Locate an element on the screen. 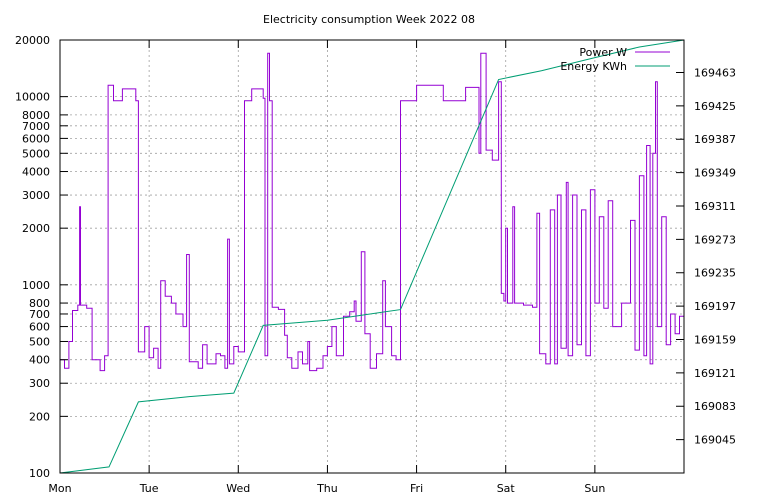 The width and height of the screenshot is (768, 500). y-left-tick-label: 5000 is located at coordinates (36, 153).